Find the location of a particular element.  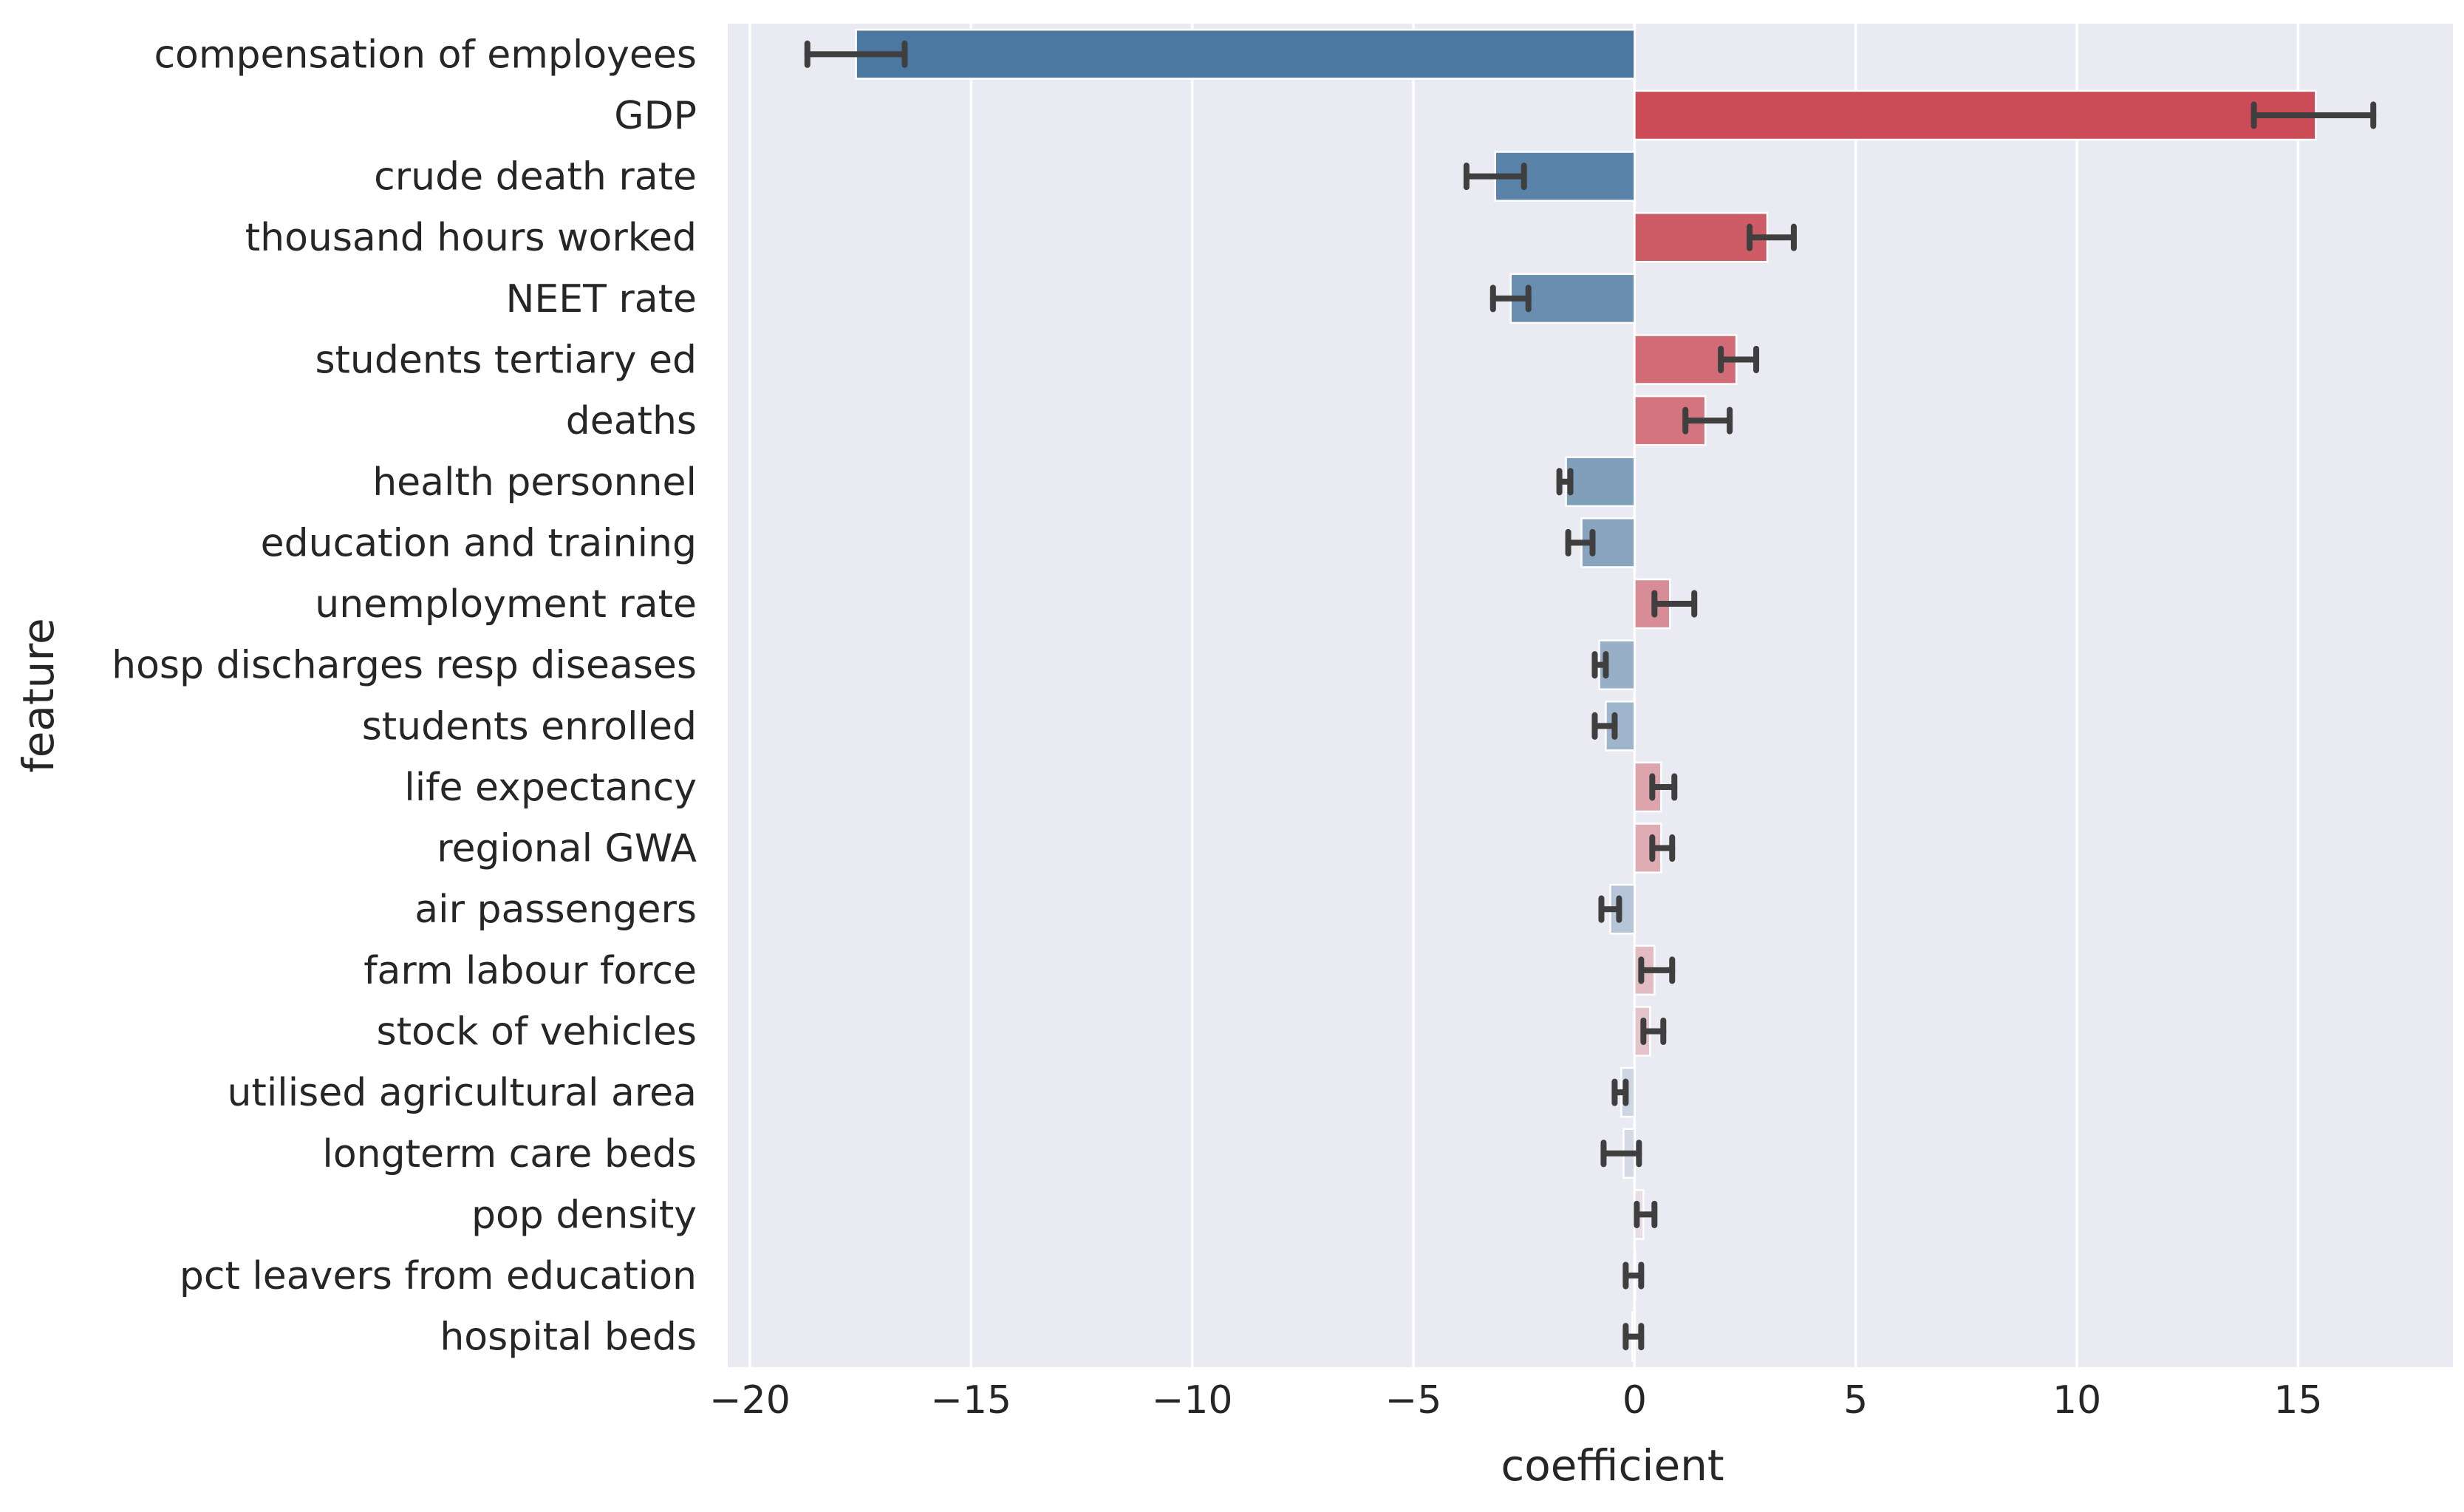

y-tick-label: utilised agricultural area is located at coordinates (462, 1093).